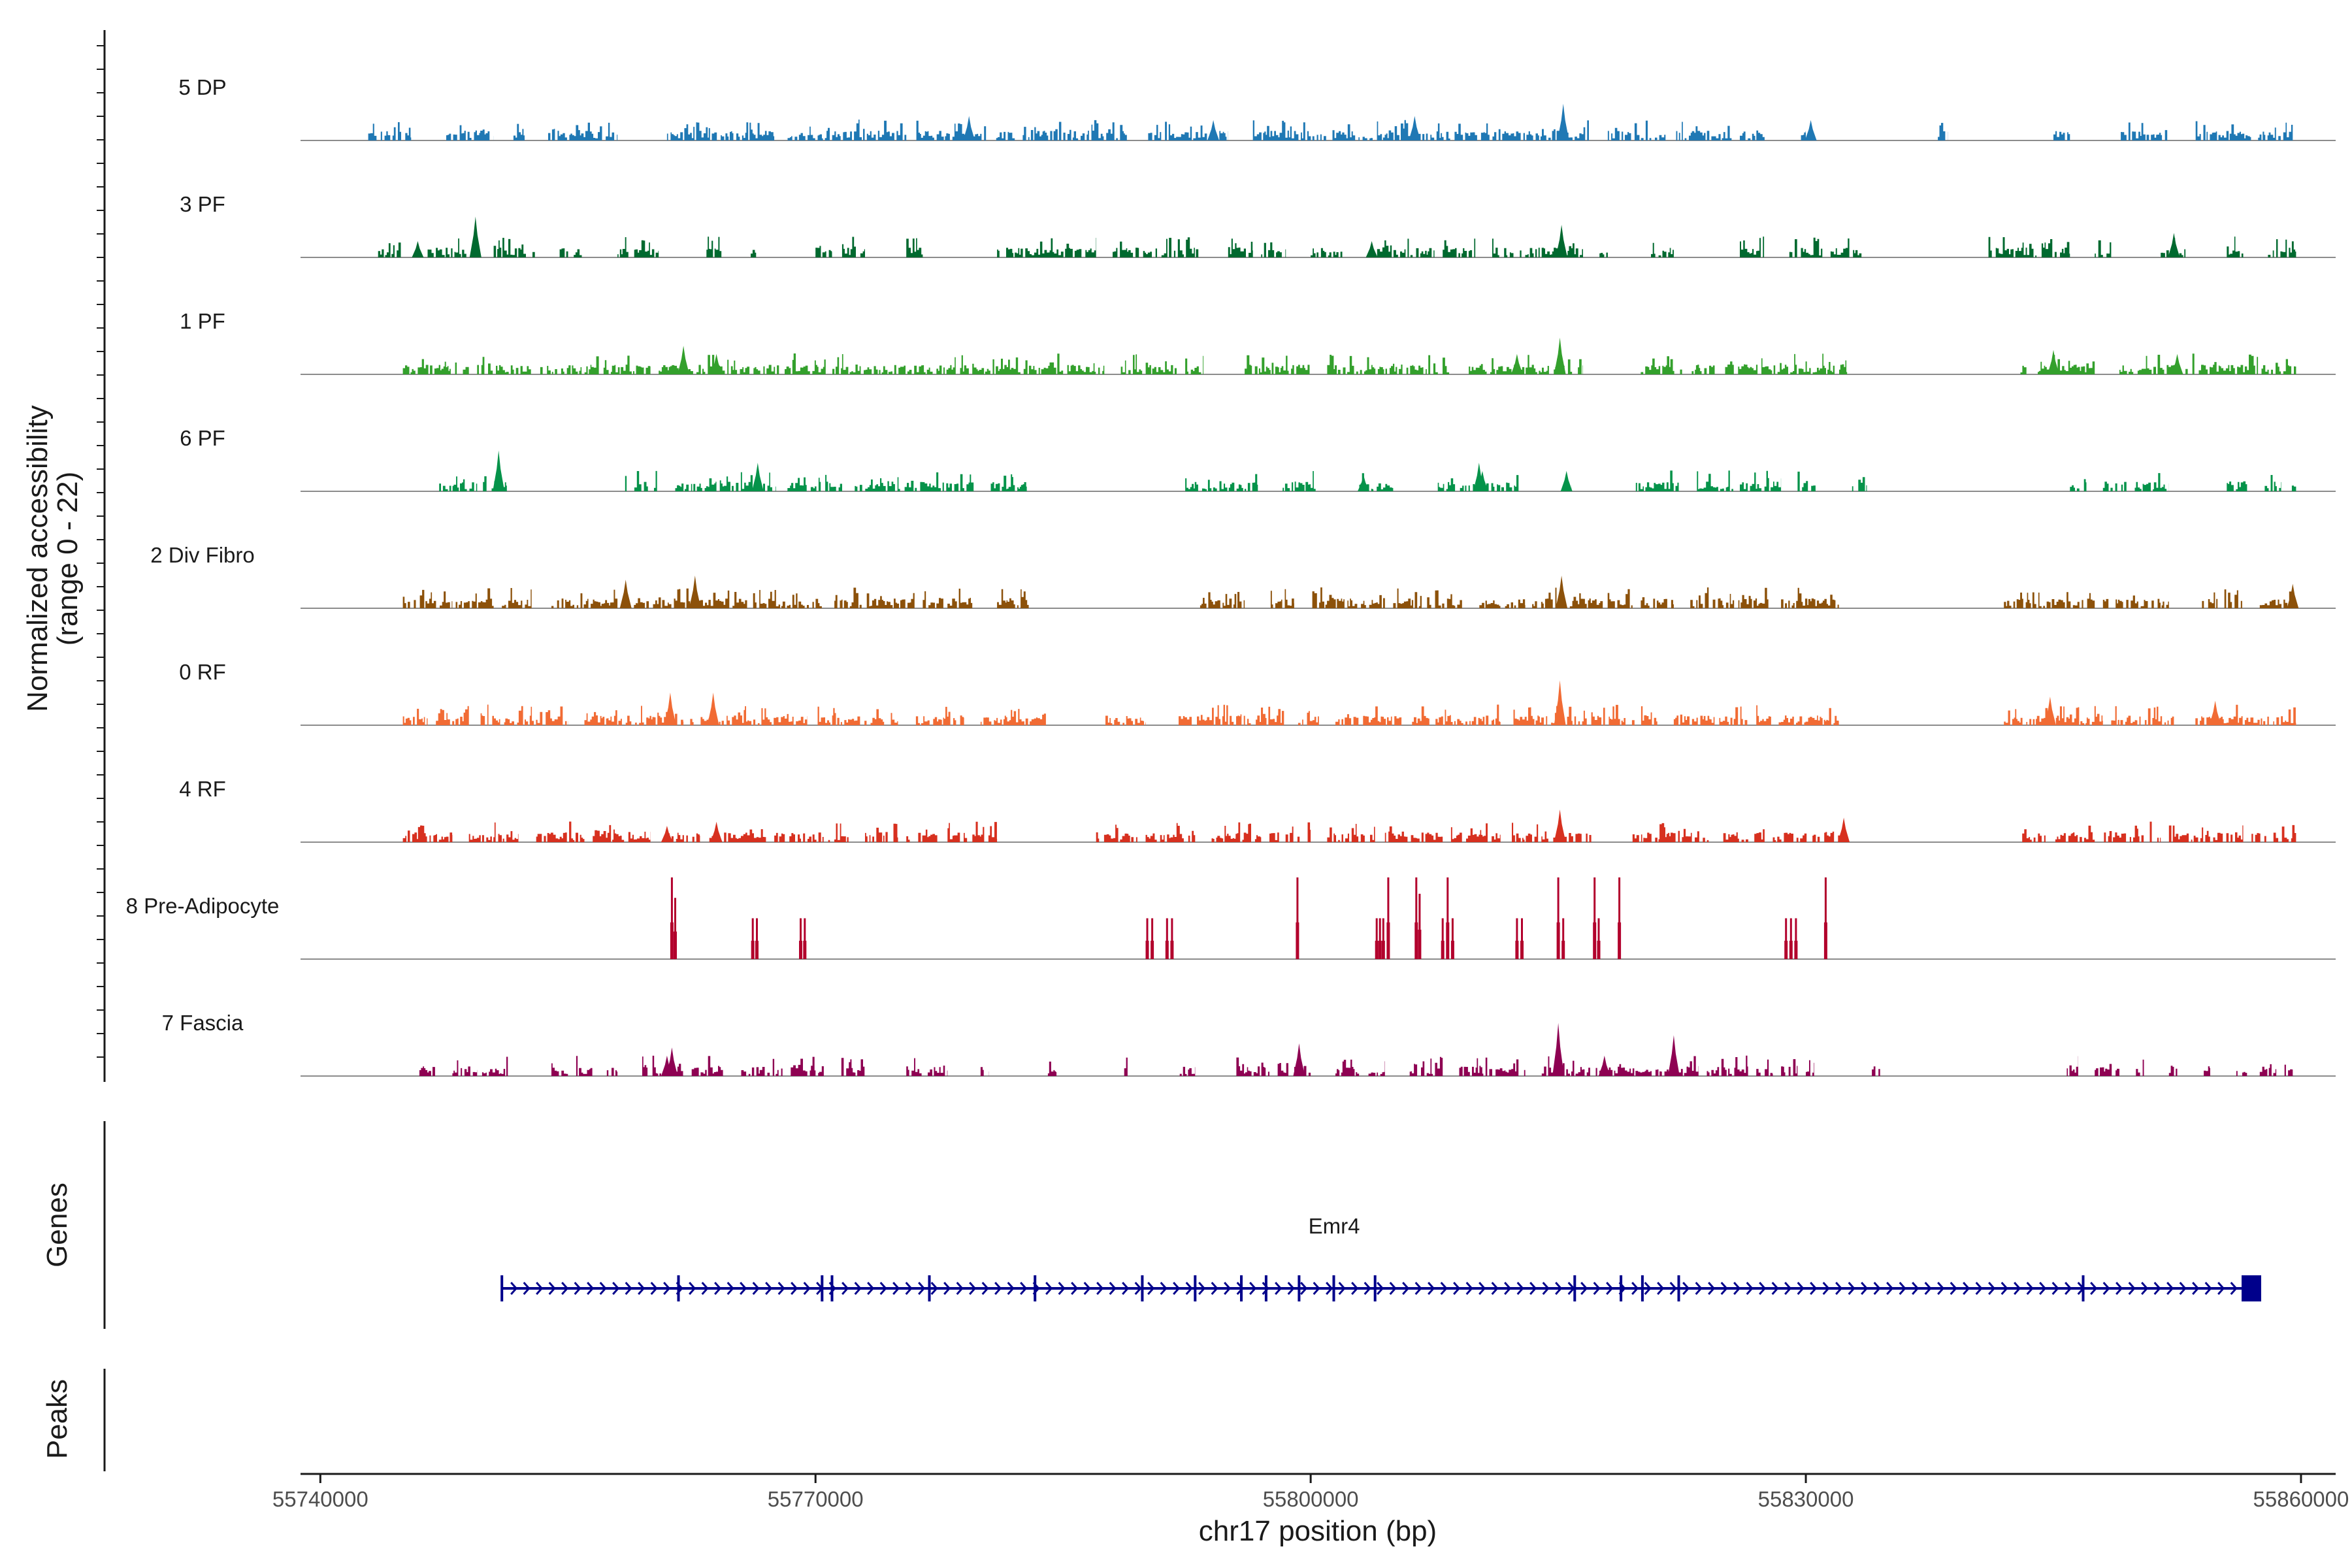  I want to click on track-4: 2 Div Fibro, so click(1243, 576).